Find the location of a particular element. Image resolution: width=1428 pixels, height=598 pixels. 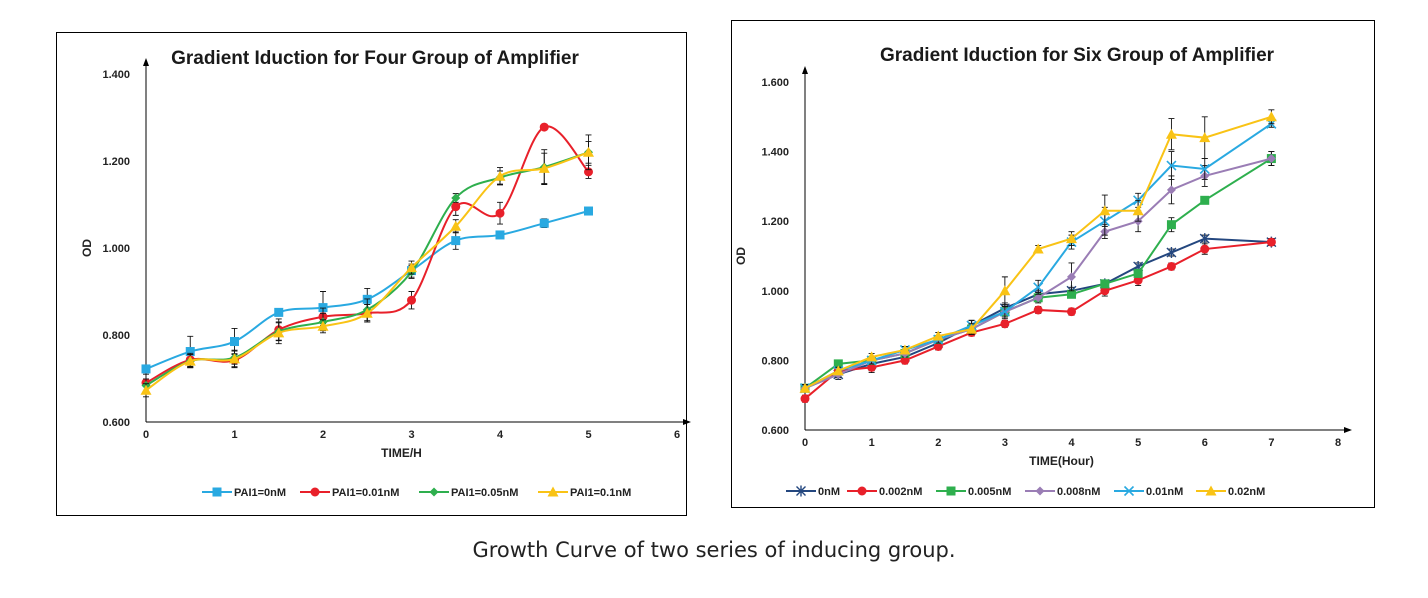

x-axis-label: TIME/H is located at coordinates (401, 453).